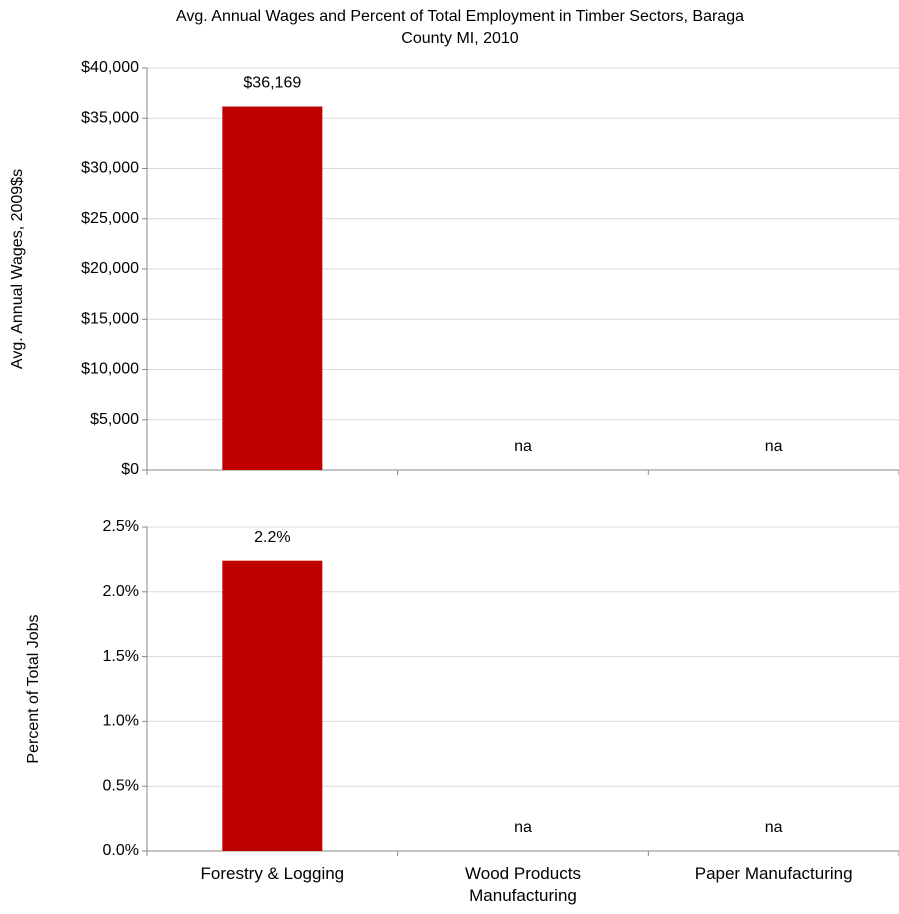  Describe the element at coordinates (121, 526) in the screenshot. I see `y-tick-label: 2.5%` at that location.